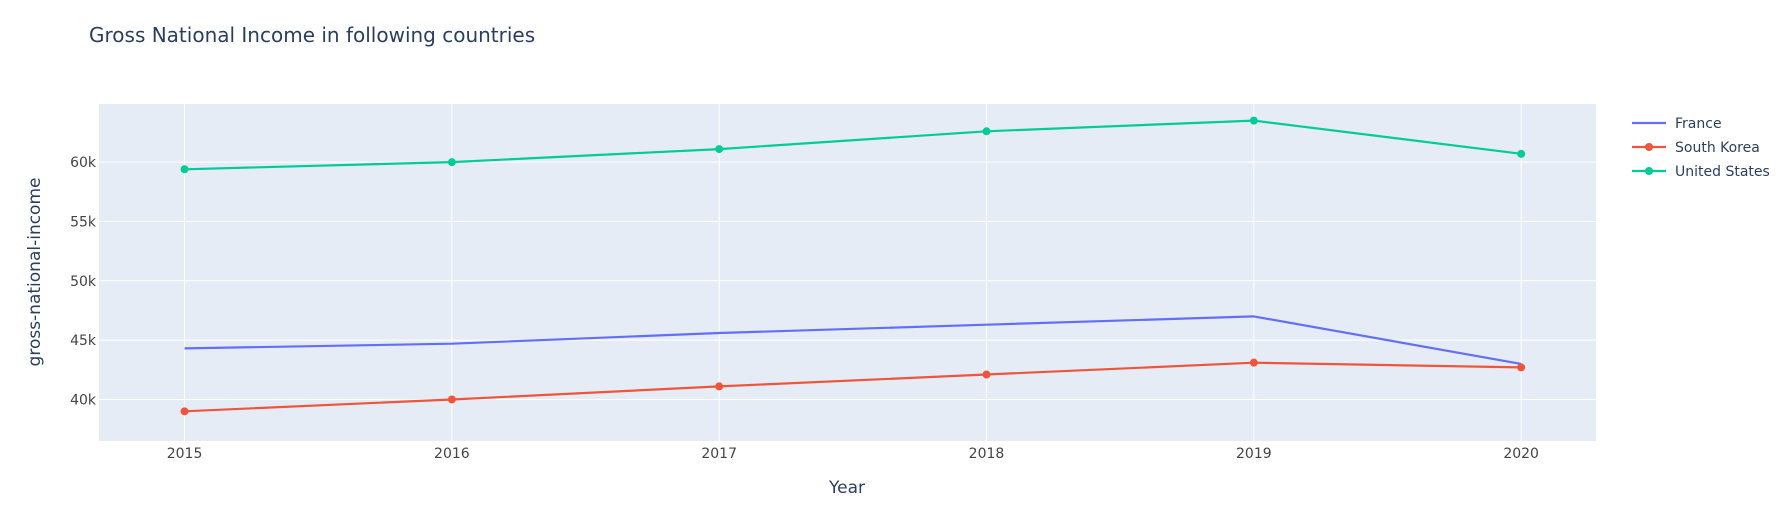 The width and height of the screenshot is (1776, 521). I want to click on y-tick-label: 45k, so click(83, 341).